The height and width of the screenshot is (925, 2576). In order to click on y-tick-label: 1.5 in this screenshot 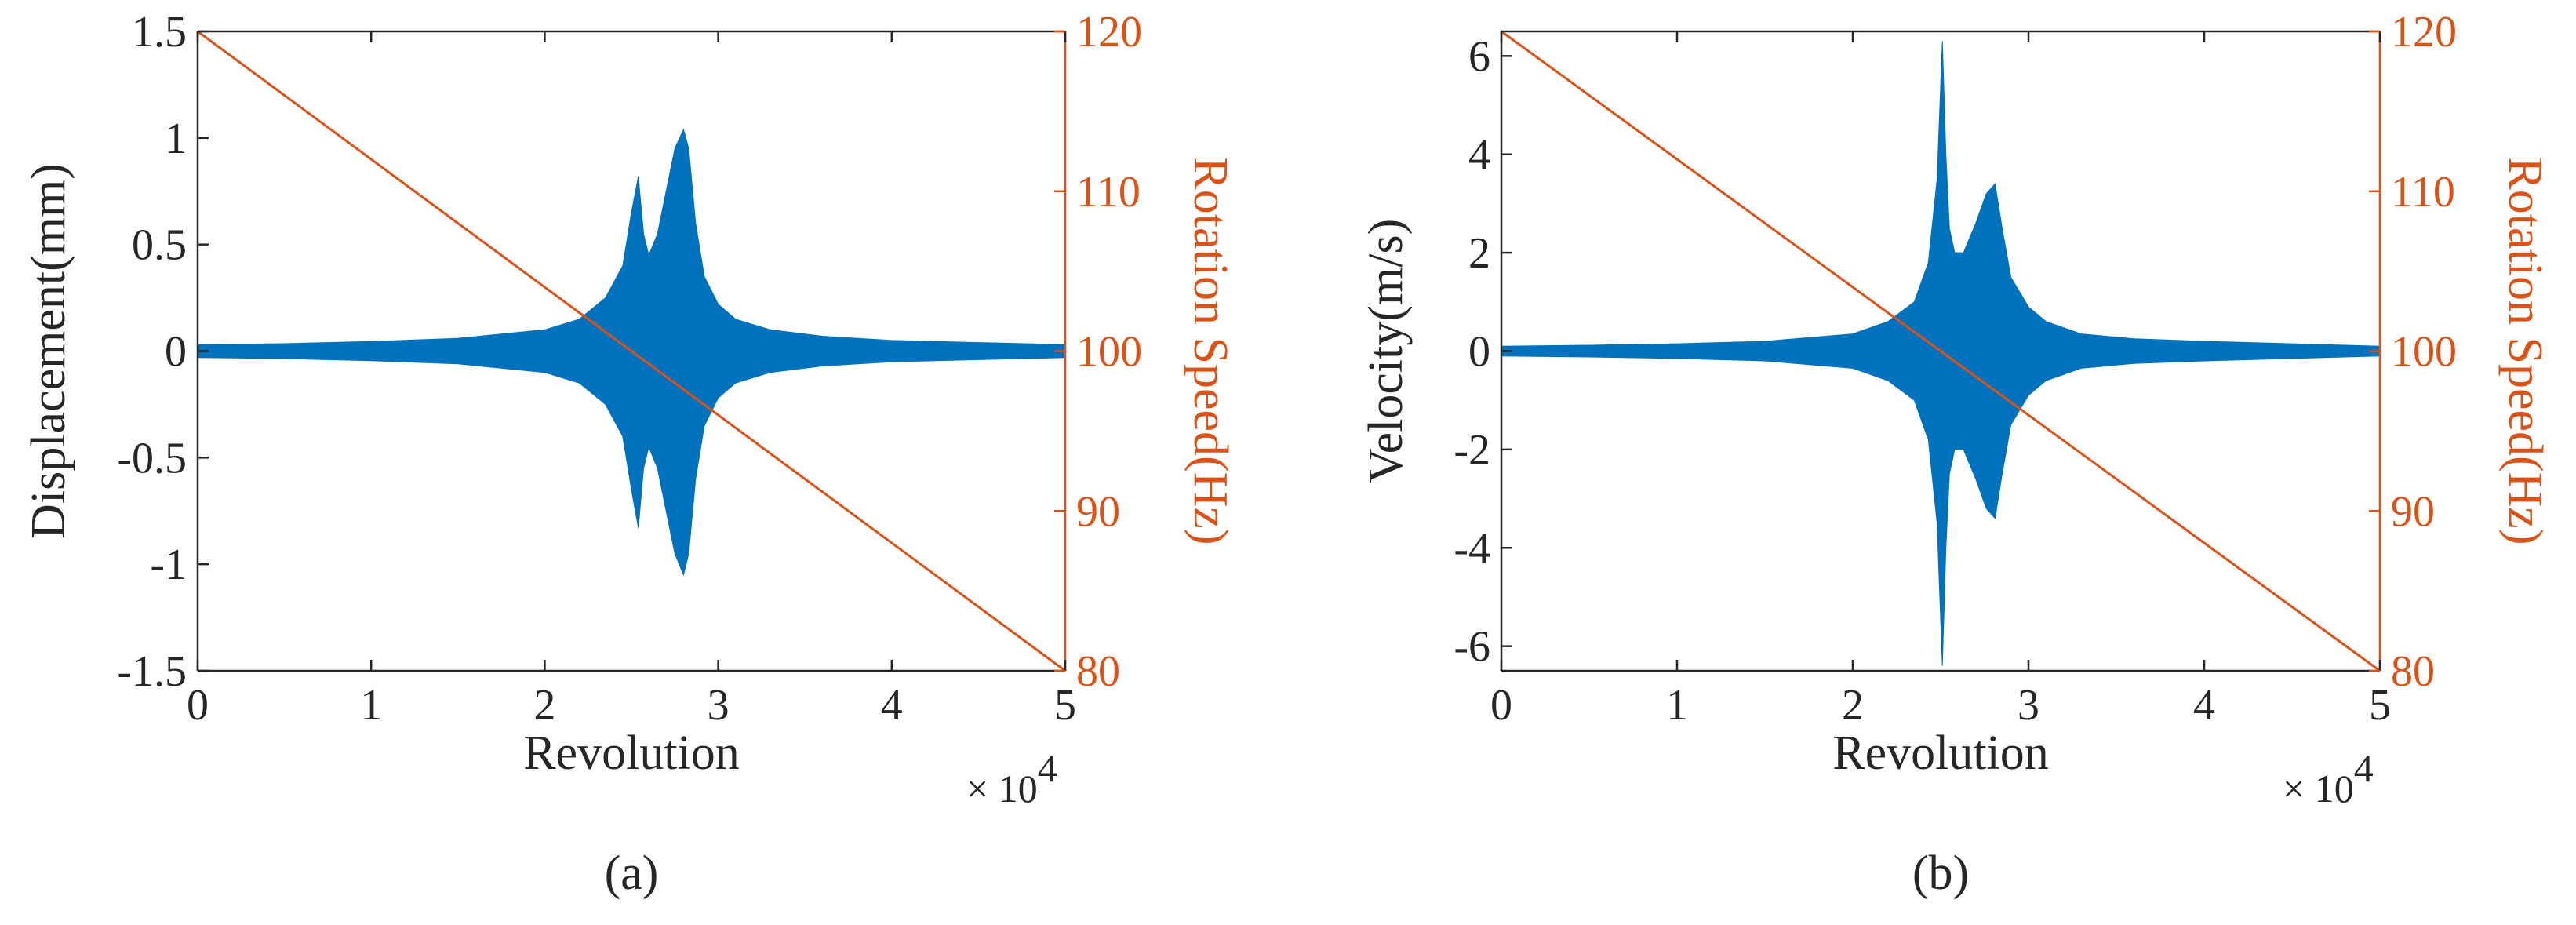, I will do `click(159, 32)`.